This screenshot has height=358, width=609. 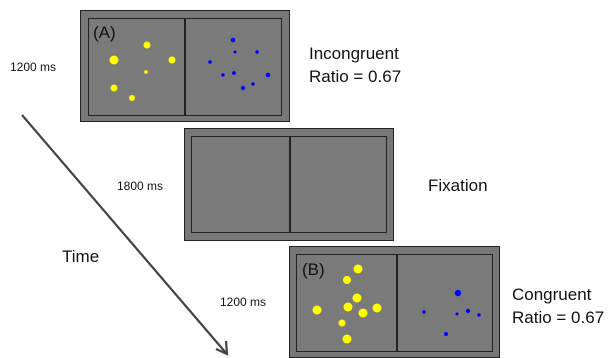 What do you see at coordinates (355, 76) in the screenshot?
I see `ratio-label-a: Ratio = 0.67` at bounding box center [355, 76].